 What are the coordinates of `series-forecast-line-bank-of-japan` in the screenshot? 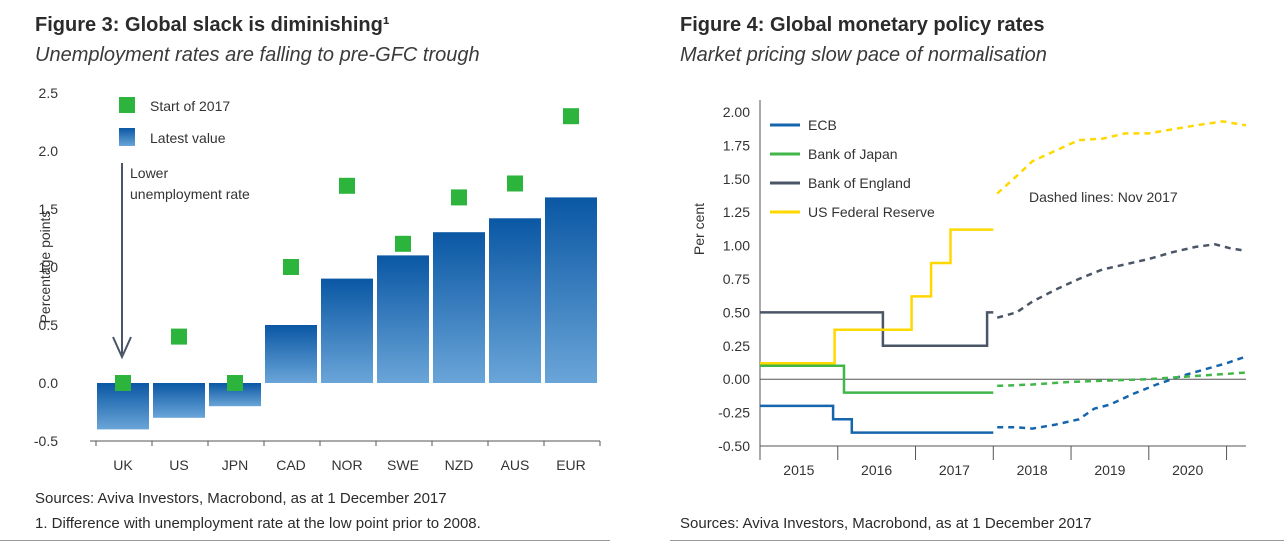 It's located at (1122, 379).